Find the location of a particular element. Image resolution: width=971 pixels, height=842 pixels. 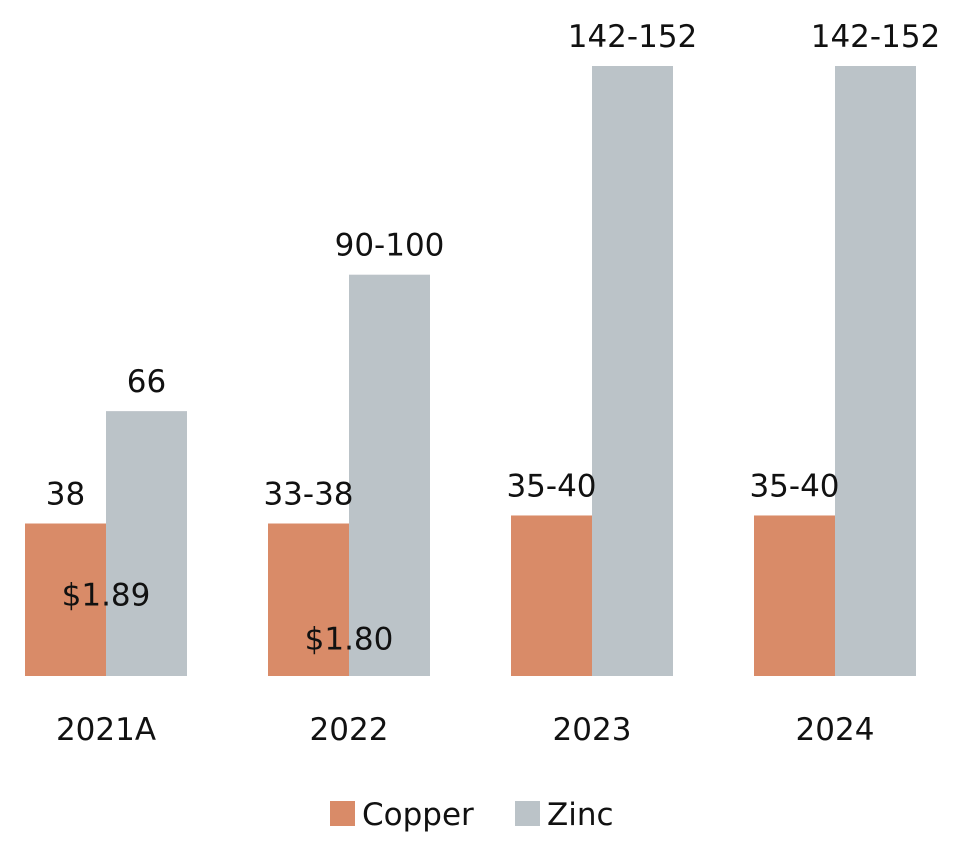

data-label-copper-3: 35-40 is located at coordinates (794, 486).